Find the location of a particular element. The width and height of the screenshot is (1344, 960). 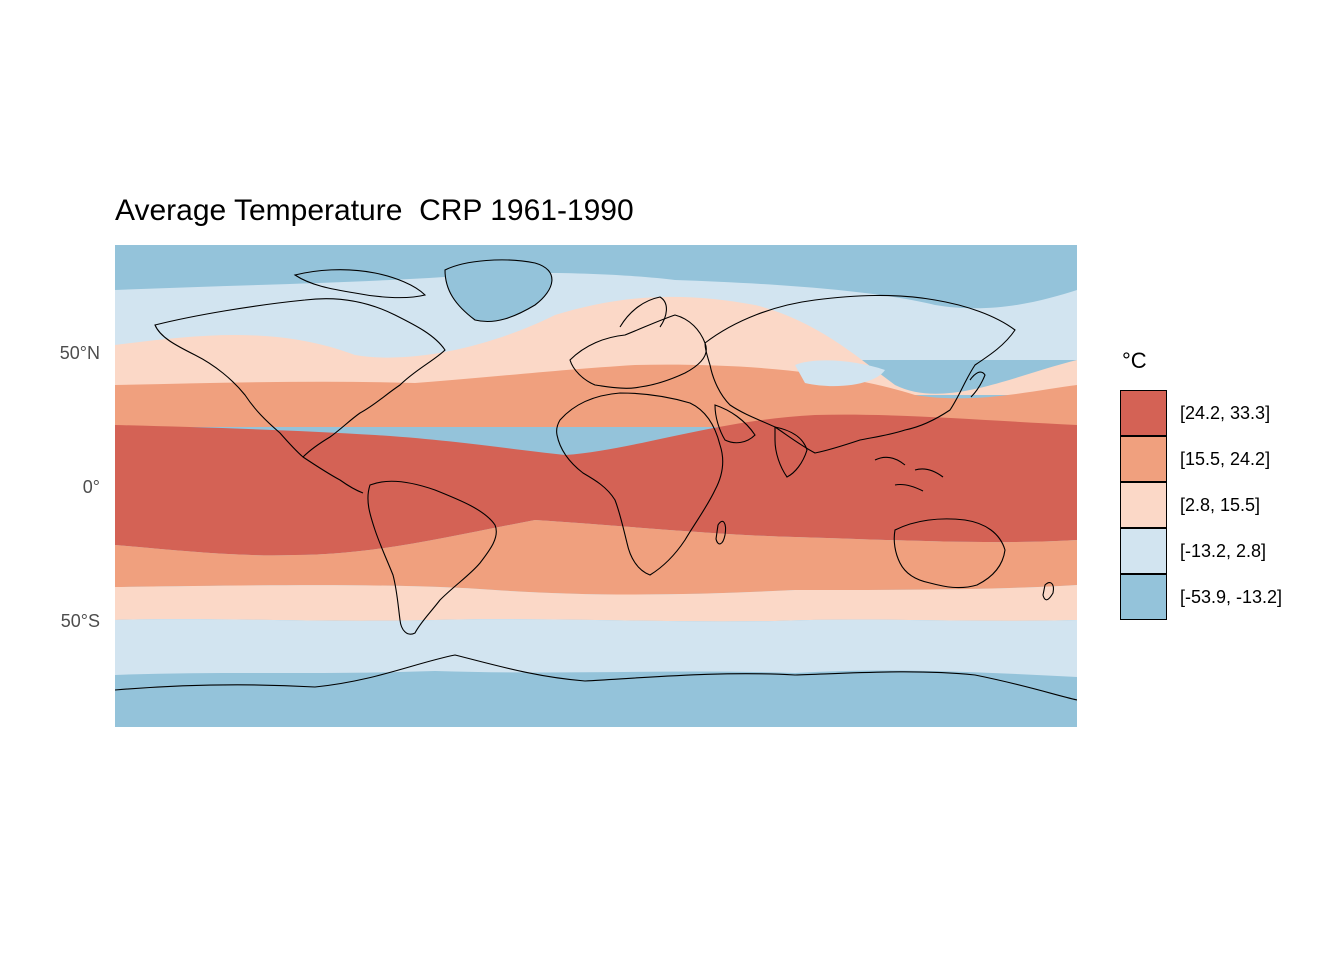

north-america is located at coordinates (300, 378).